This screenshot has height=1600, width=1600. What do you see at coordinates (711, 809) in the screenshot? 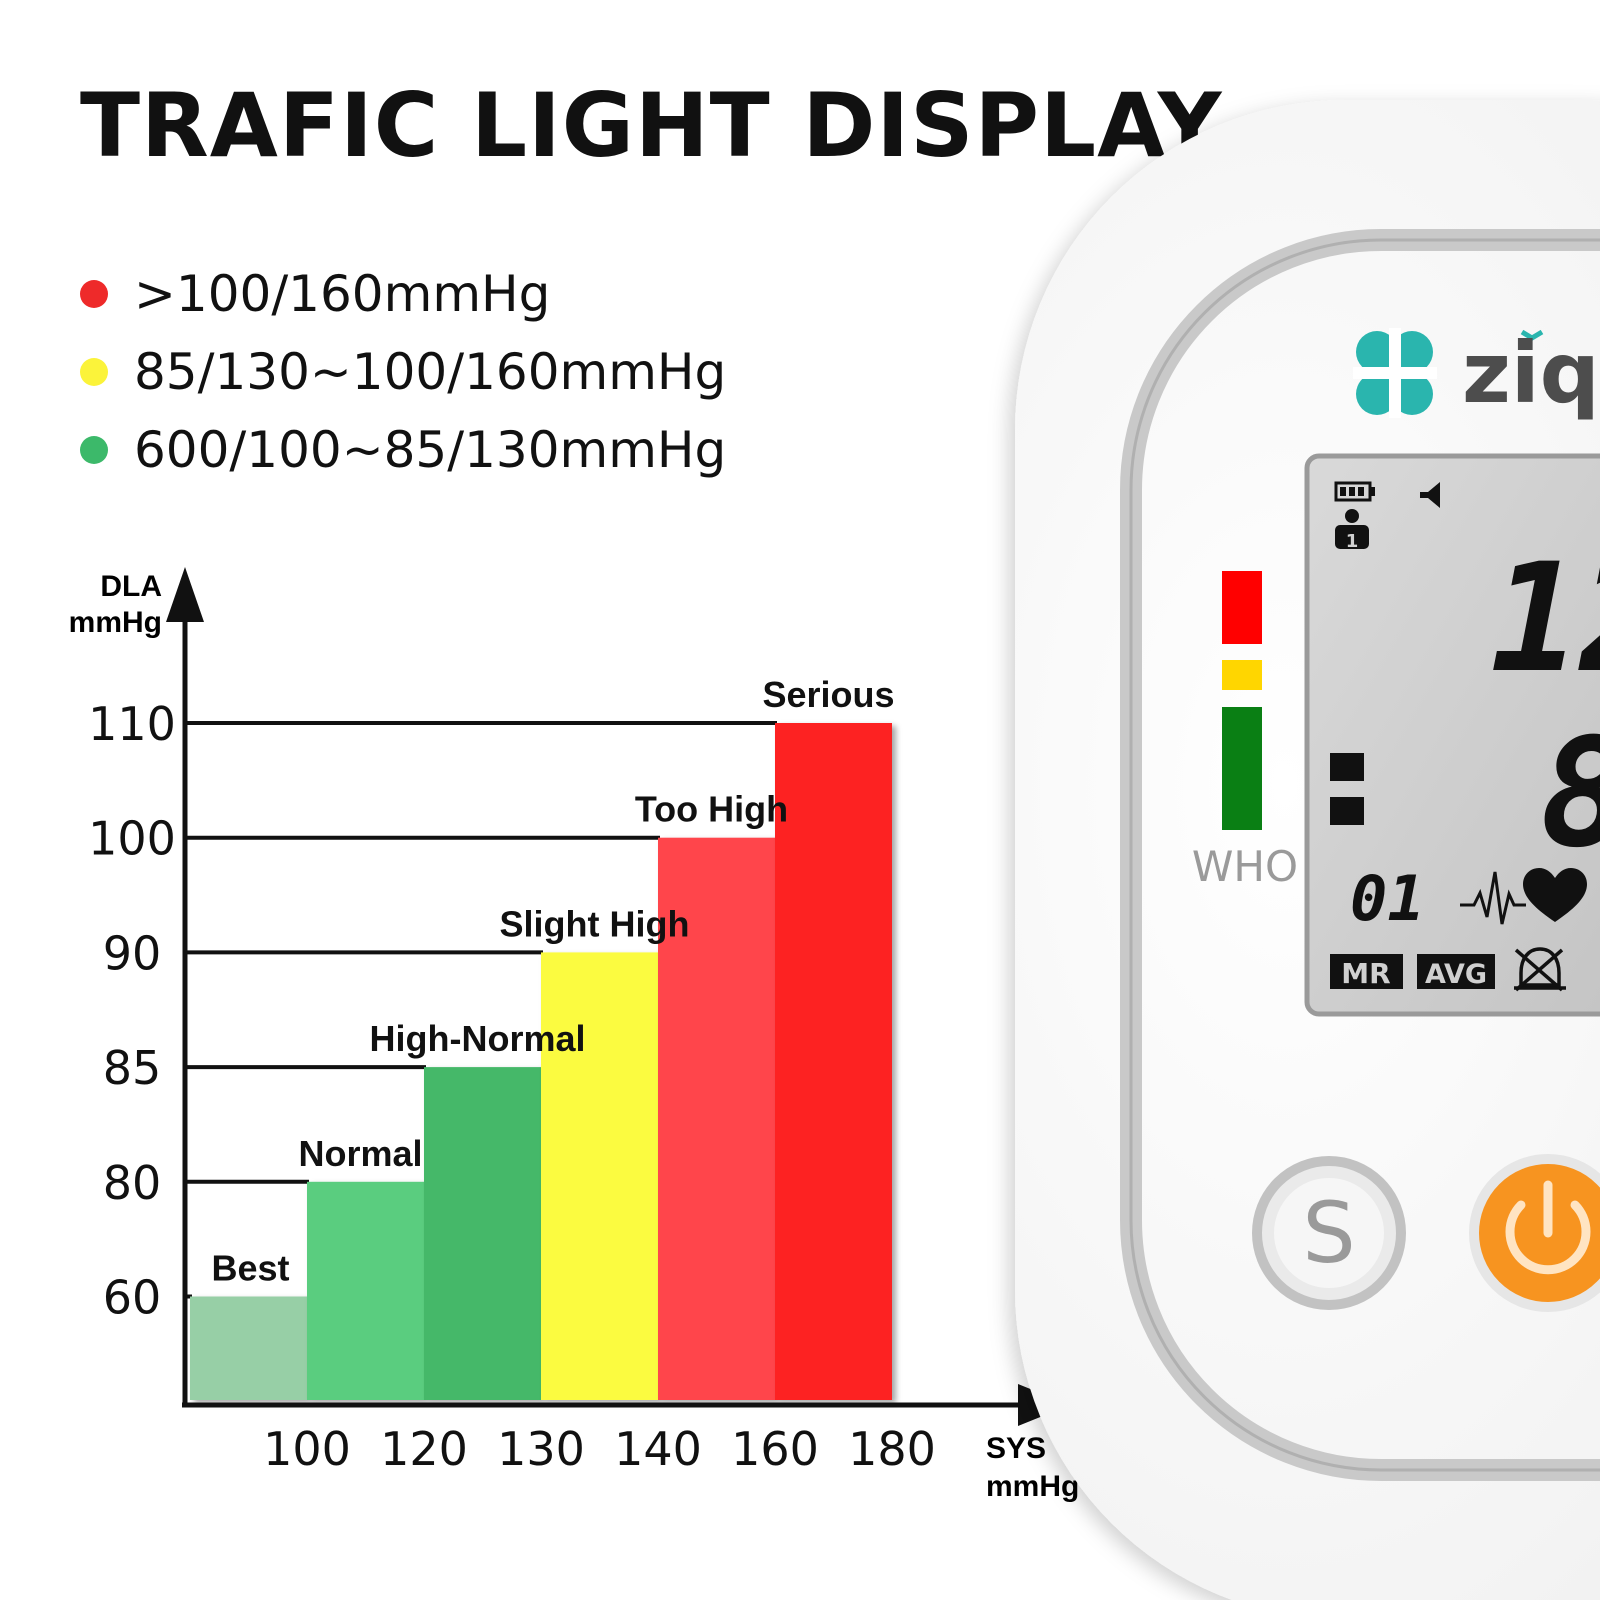
I see `category-label: Too High` at bounding box center [711, 809].